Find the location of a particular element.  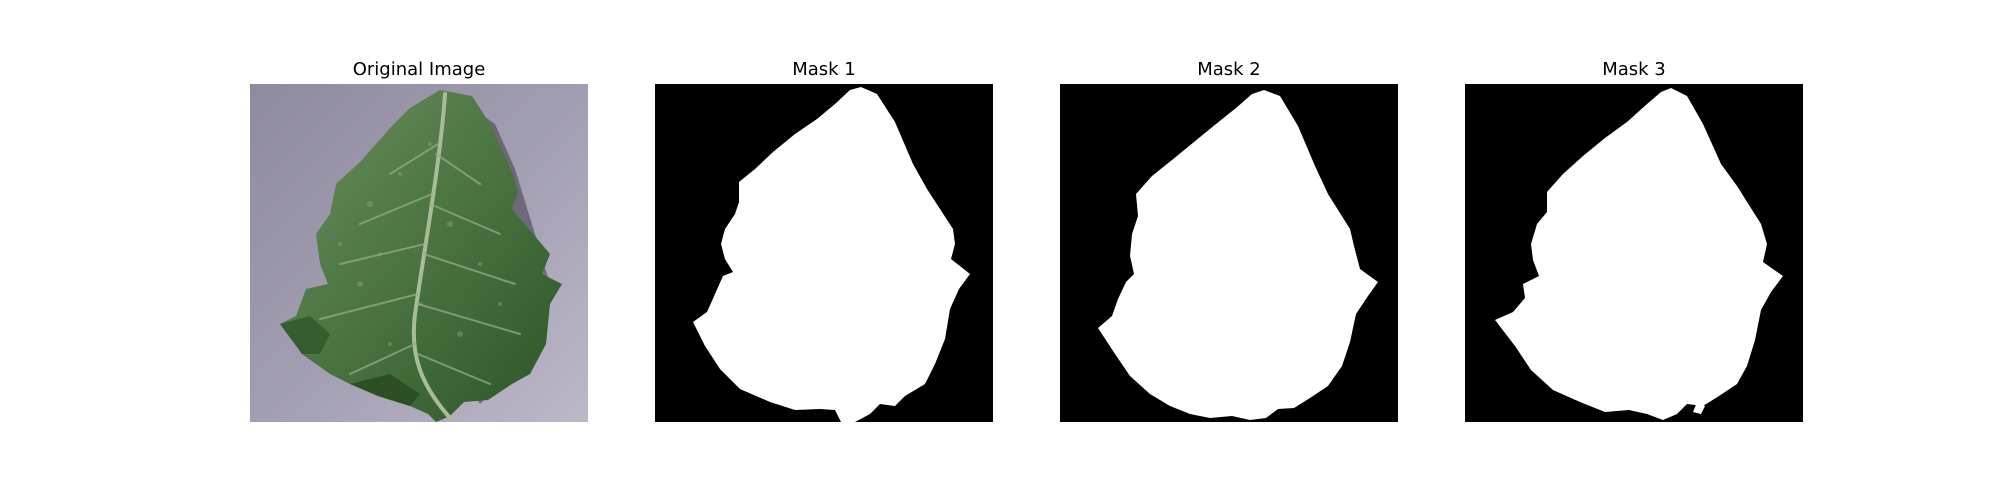

panel-title: Mask 3 is located at coordinates (1634, 69).